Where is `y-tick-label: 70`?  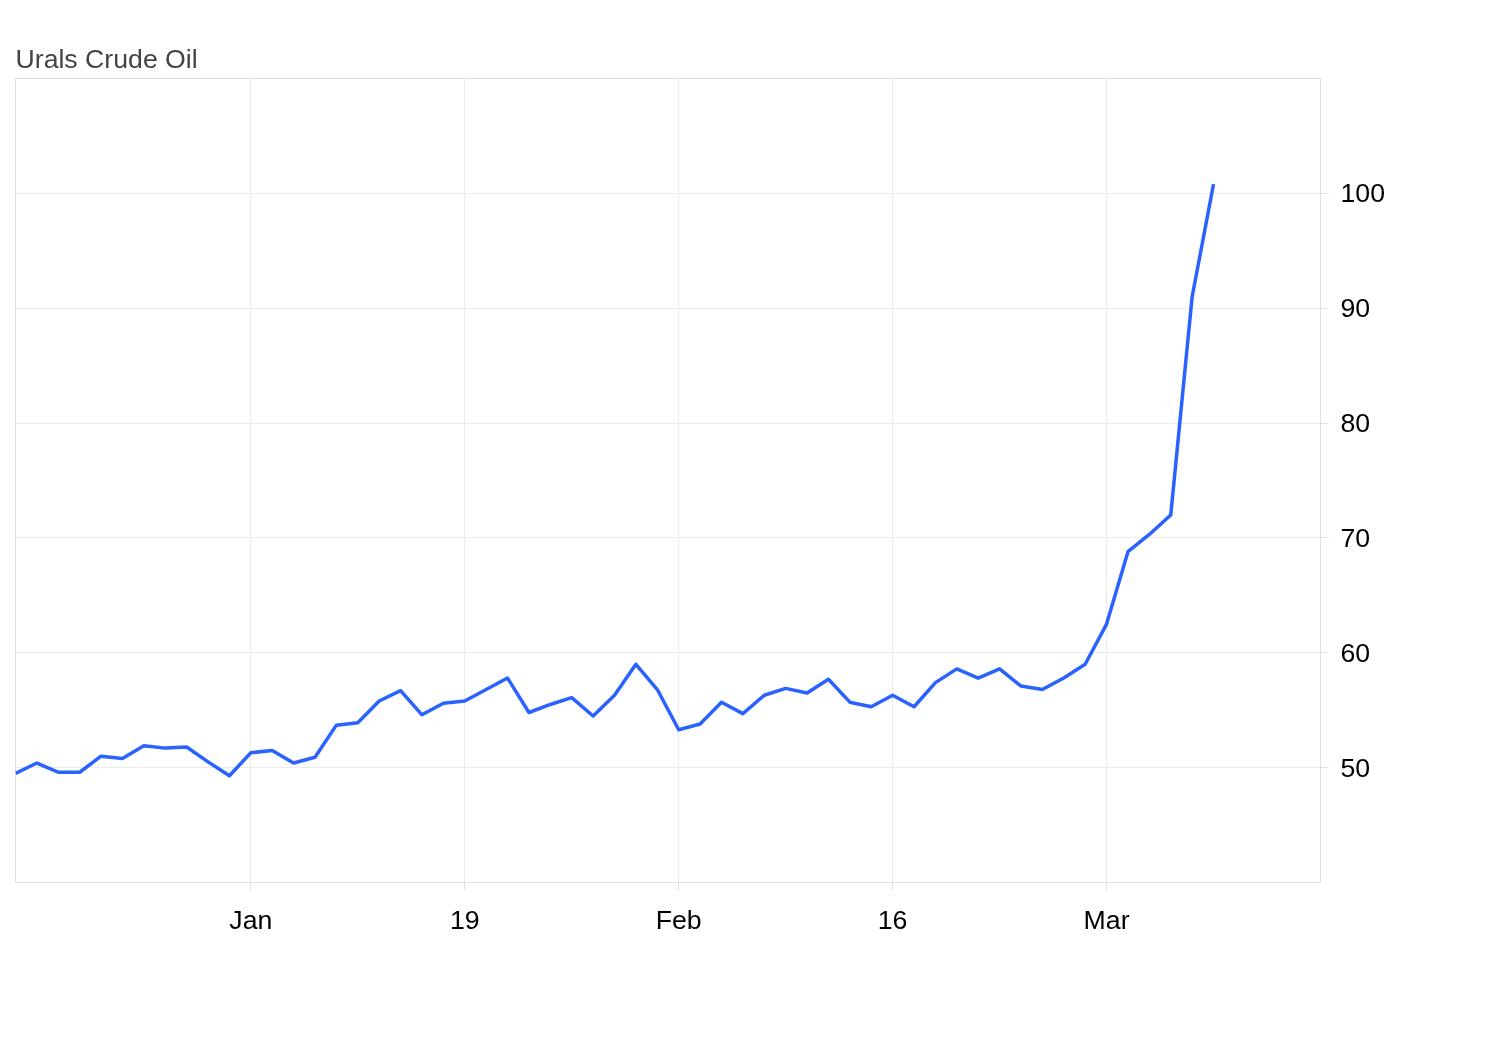
y-tick-label: 70 is located at coordinates (1355, 537).